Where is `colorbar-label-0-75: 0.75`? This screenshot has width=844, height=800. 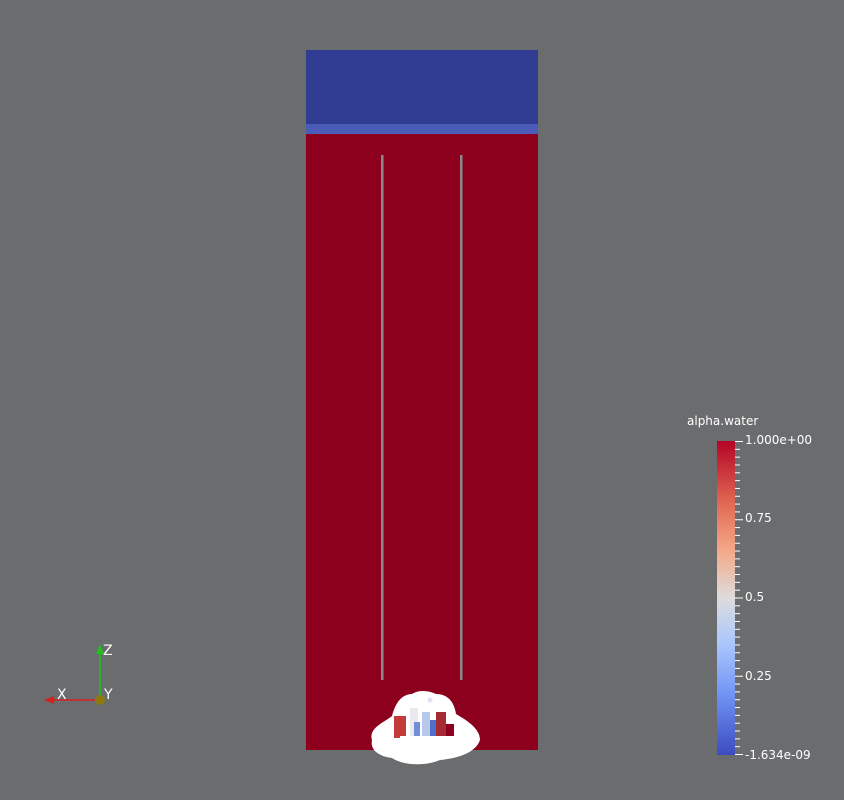
colorbar-label-0-75: 0.75 is located at coordinates (758, 518).